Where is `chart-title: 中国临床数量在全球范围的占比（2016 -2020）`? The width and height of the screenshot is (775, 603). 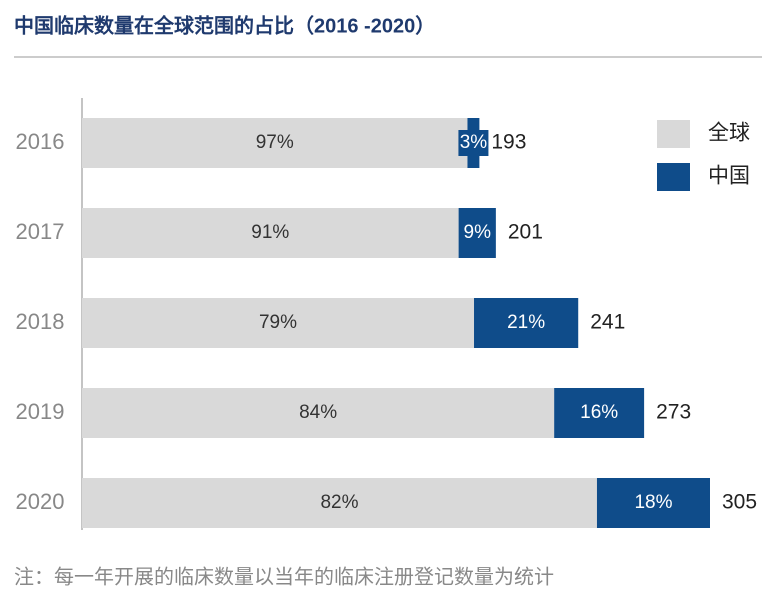
chart-title: 中国临床数量在全球范围的占比（2016 -2020） is located at coordinates (224, 25).